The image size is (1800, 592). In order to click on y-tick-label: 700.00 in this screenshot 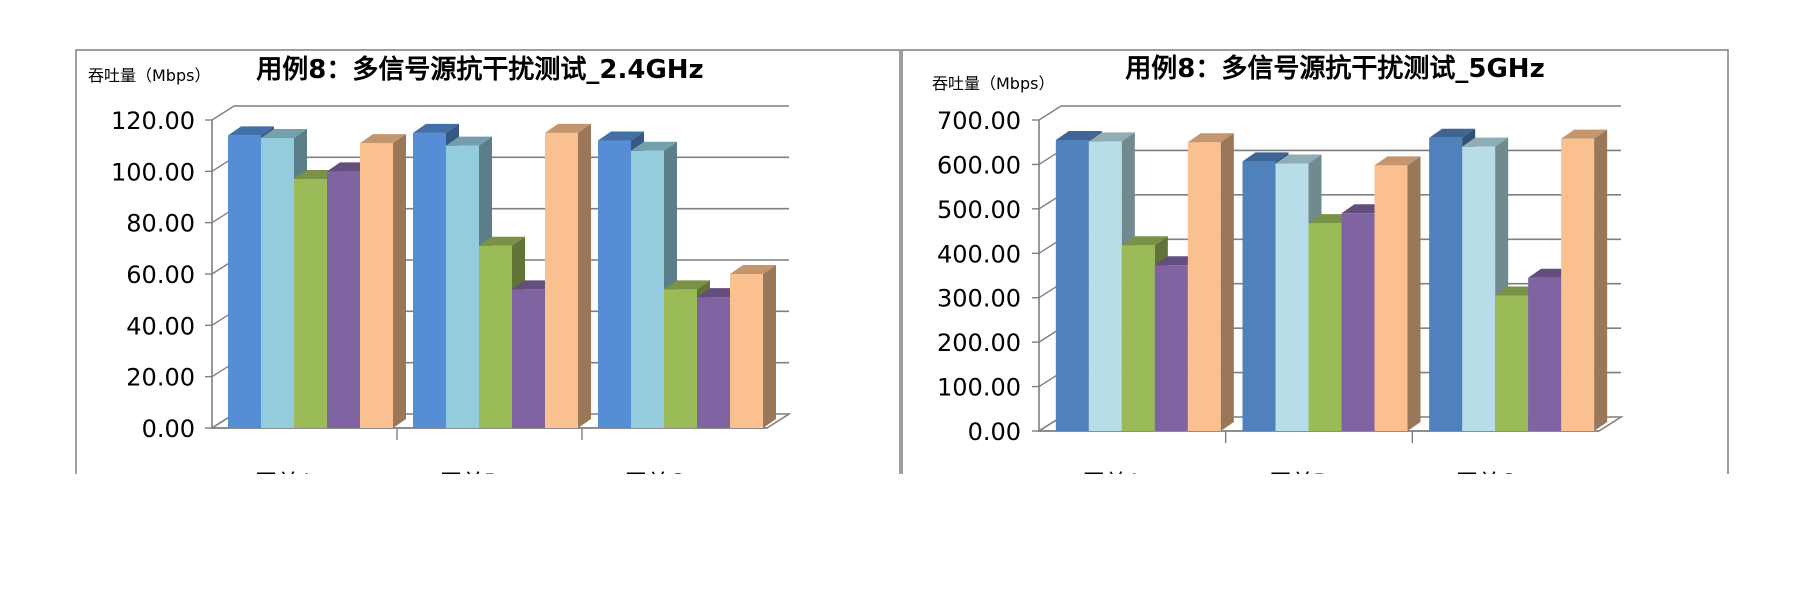, I will do `click(979, 121)`.